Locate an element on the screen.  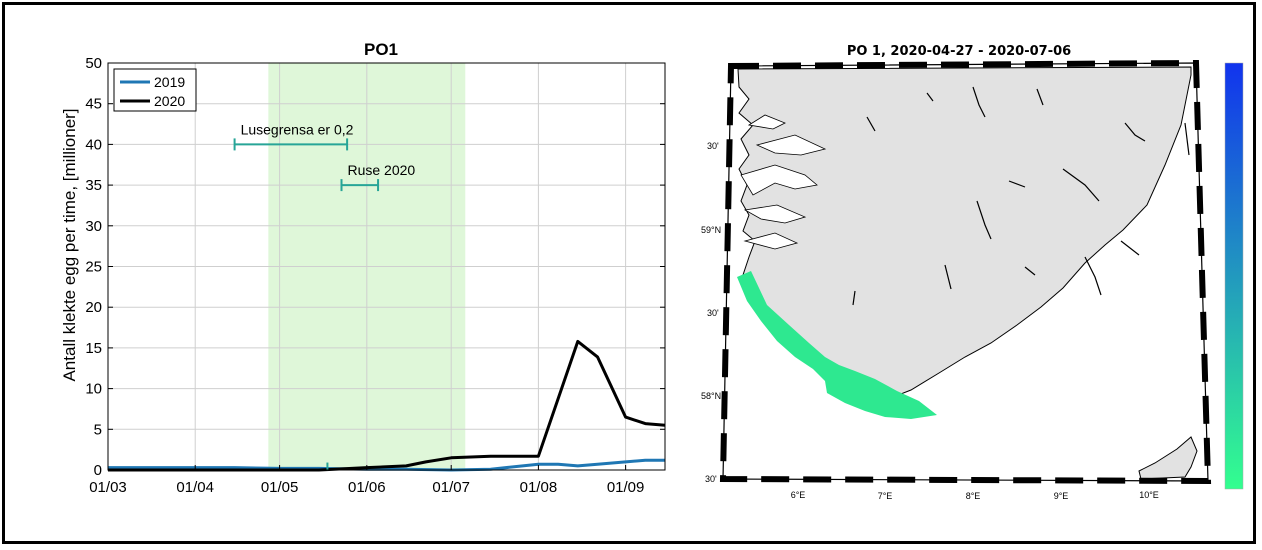
legend-label: 2019 is located at coordinates (169, 82).